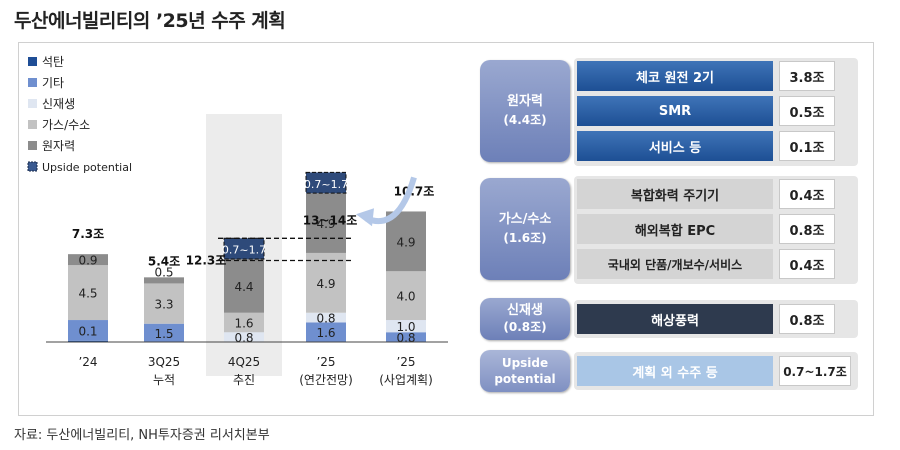 This screenshot has height=450, width=900. I want to click on legend-label: 가스/수소, so click(66, 125).